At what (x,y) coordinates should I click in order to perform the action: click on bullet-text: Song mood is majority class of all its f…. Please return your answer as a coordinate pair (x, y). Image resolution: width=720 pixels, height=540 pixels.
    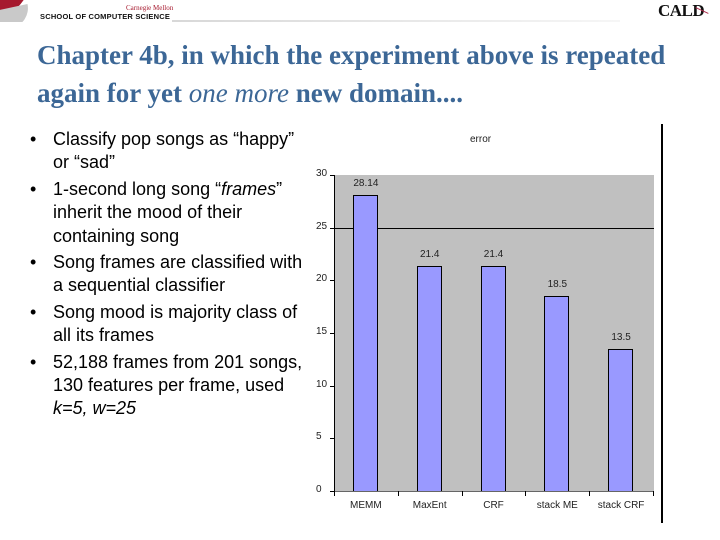
    Looking at the image, I should click on (175, 323).